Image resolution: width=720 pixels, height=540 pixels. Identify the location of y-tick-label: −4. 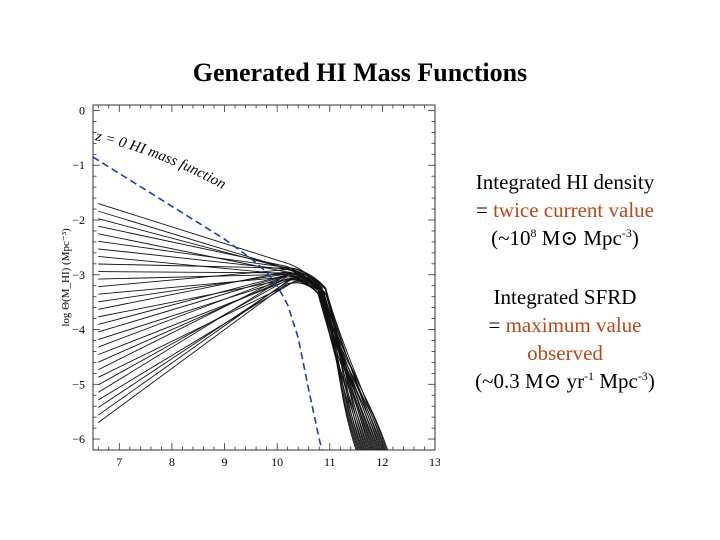
(78, 330).